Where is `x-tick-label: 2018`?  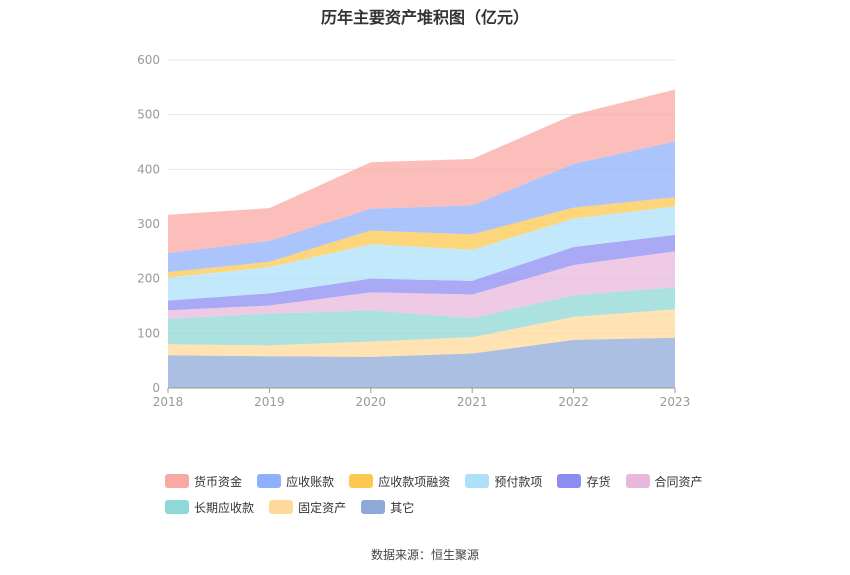 x-tick-label: 2018 is located at coordinates (168, 402).